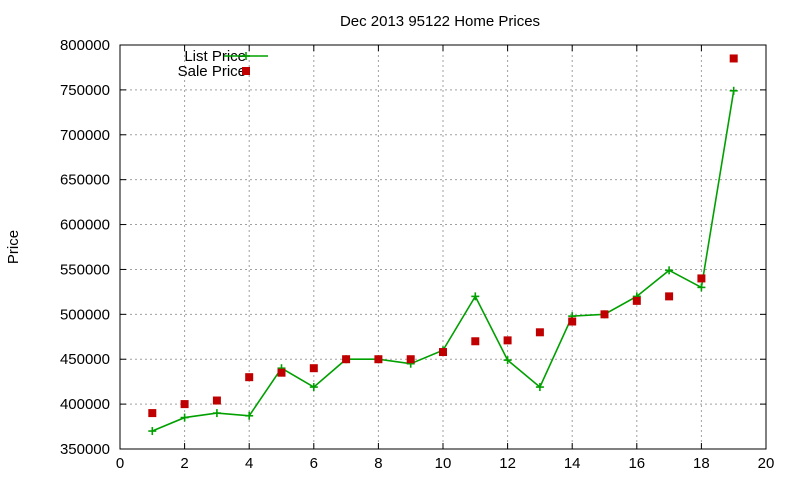 This screenshot has width=800, height=480. What do you see at coordinates (572, 463) in the screenshot?
I see `x-tick-label: 14` at bounding box center [572, 463].